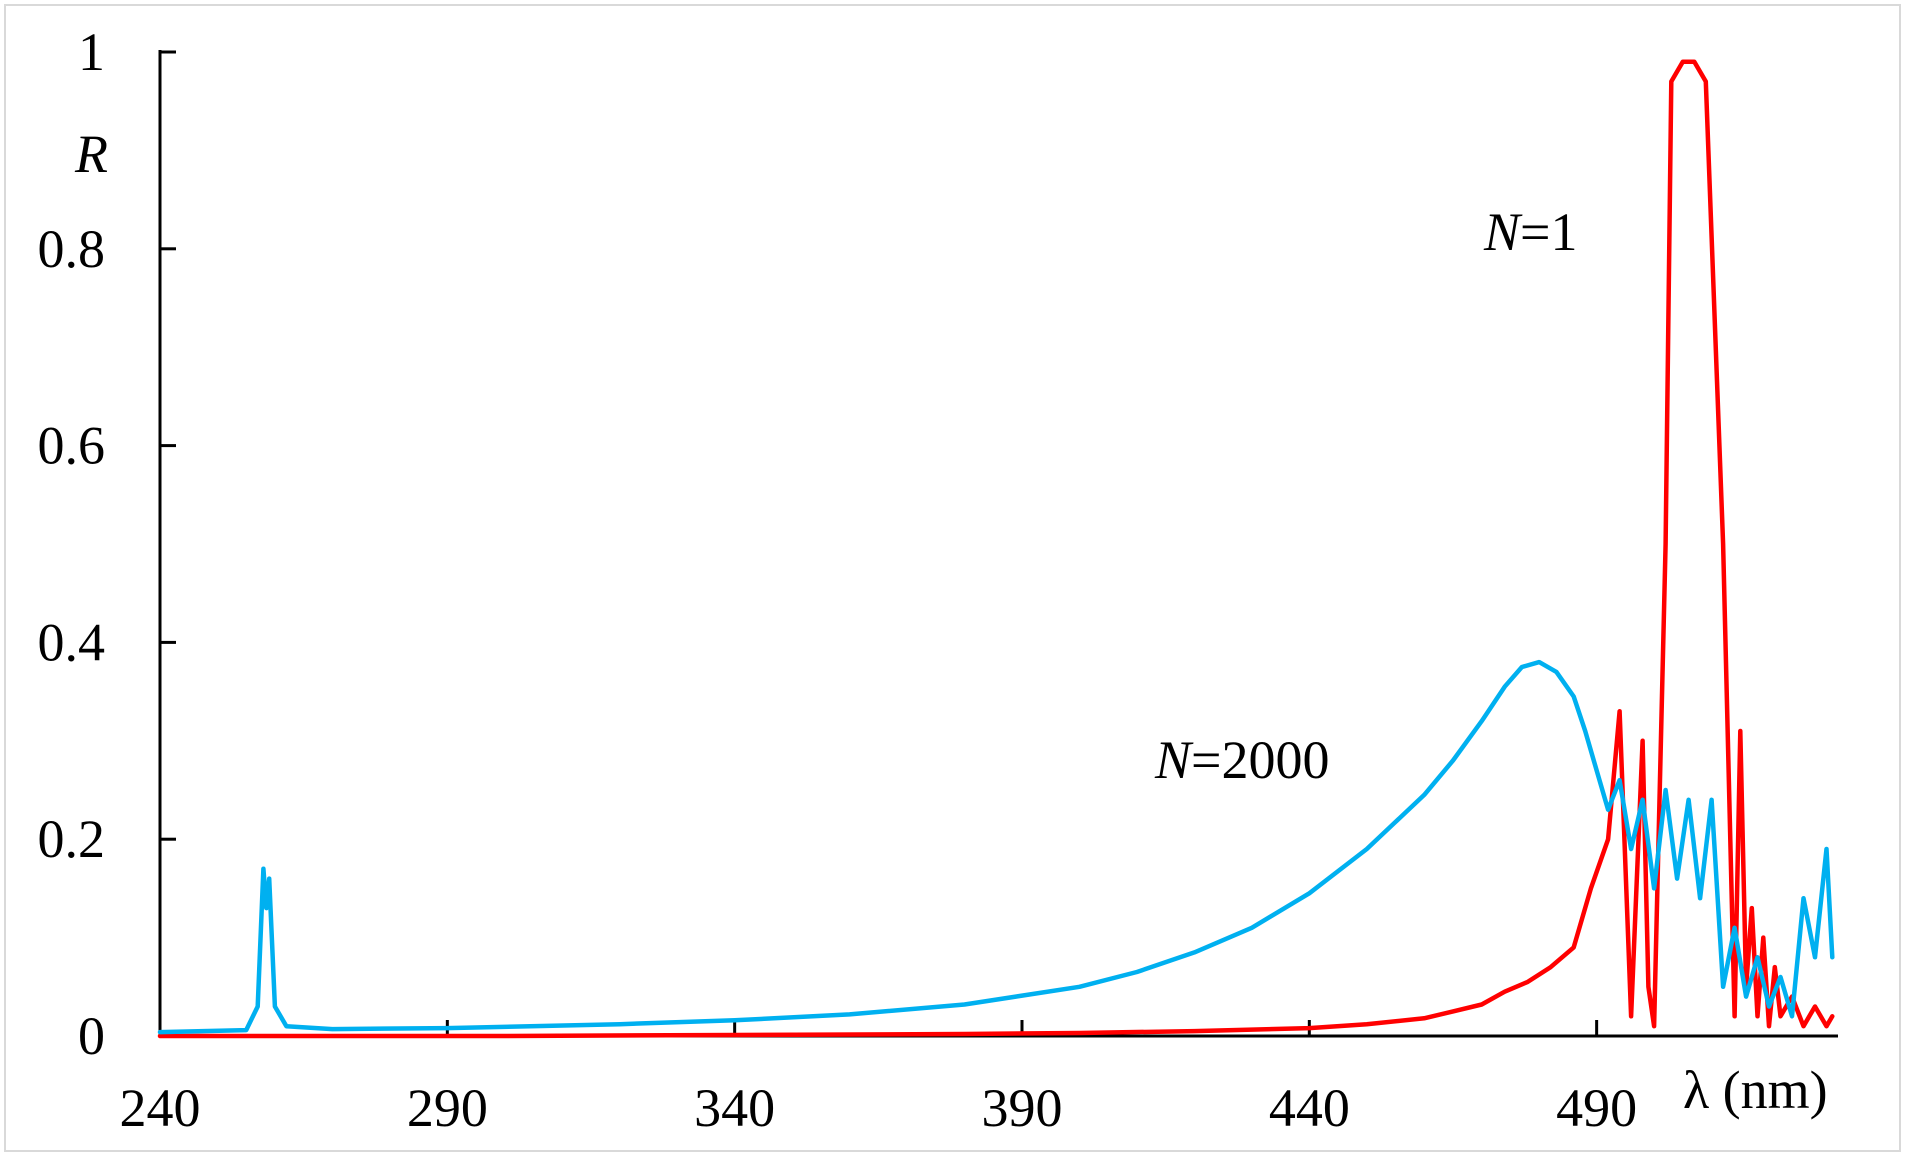  Describe the element at coordinates (1548, 232) in the screenshot. I see `series-label-n1-value: =1` at that location.